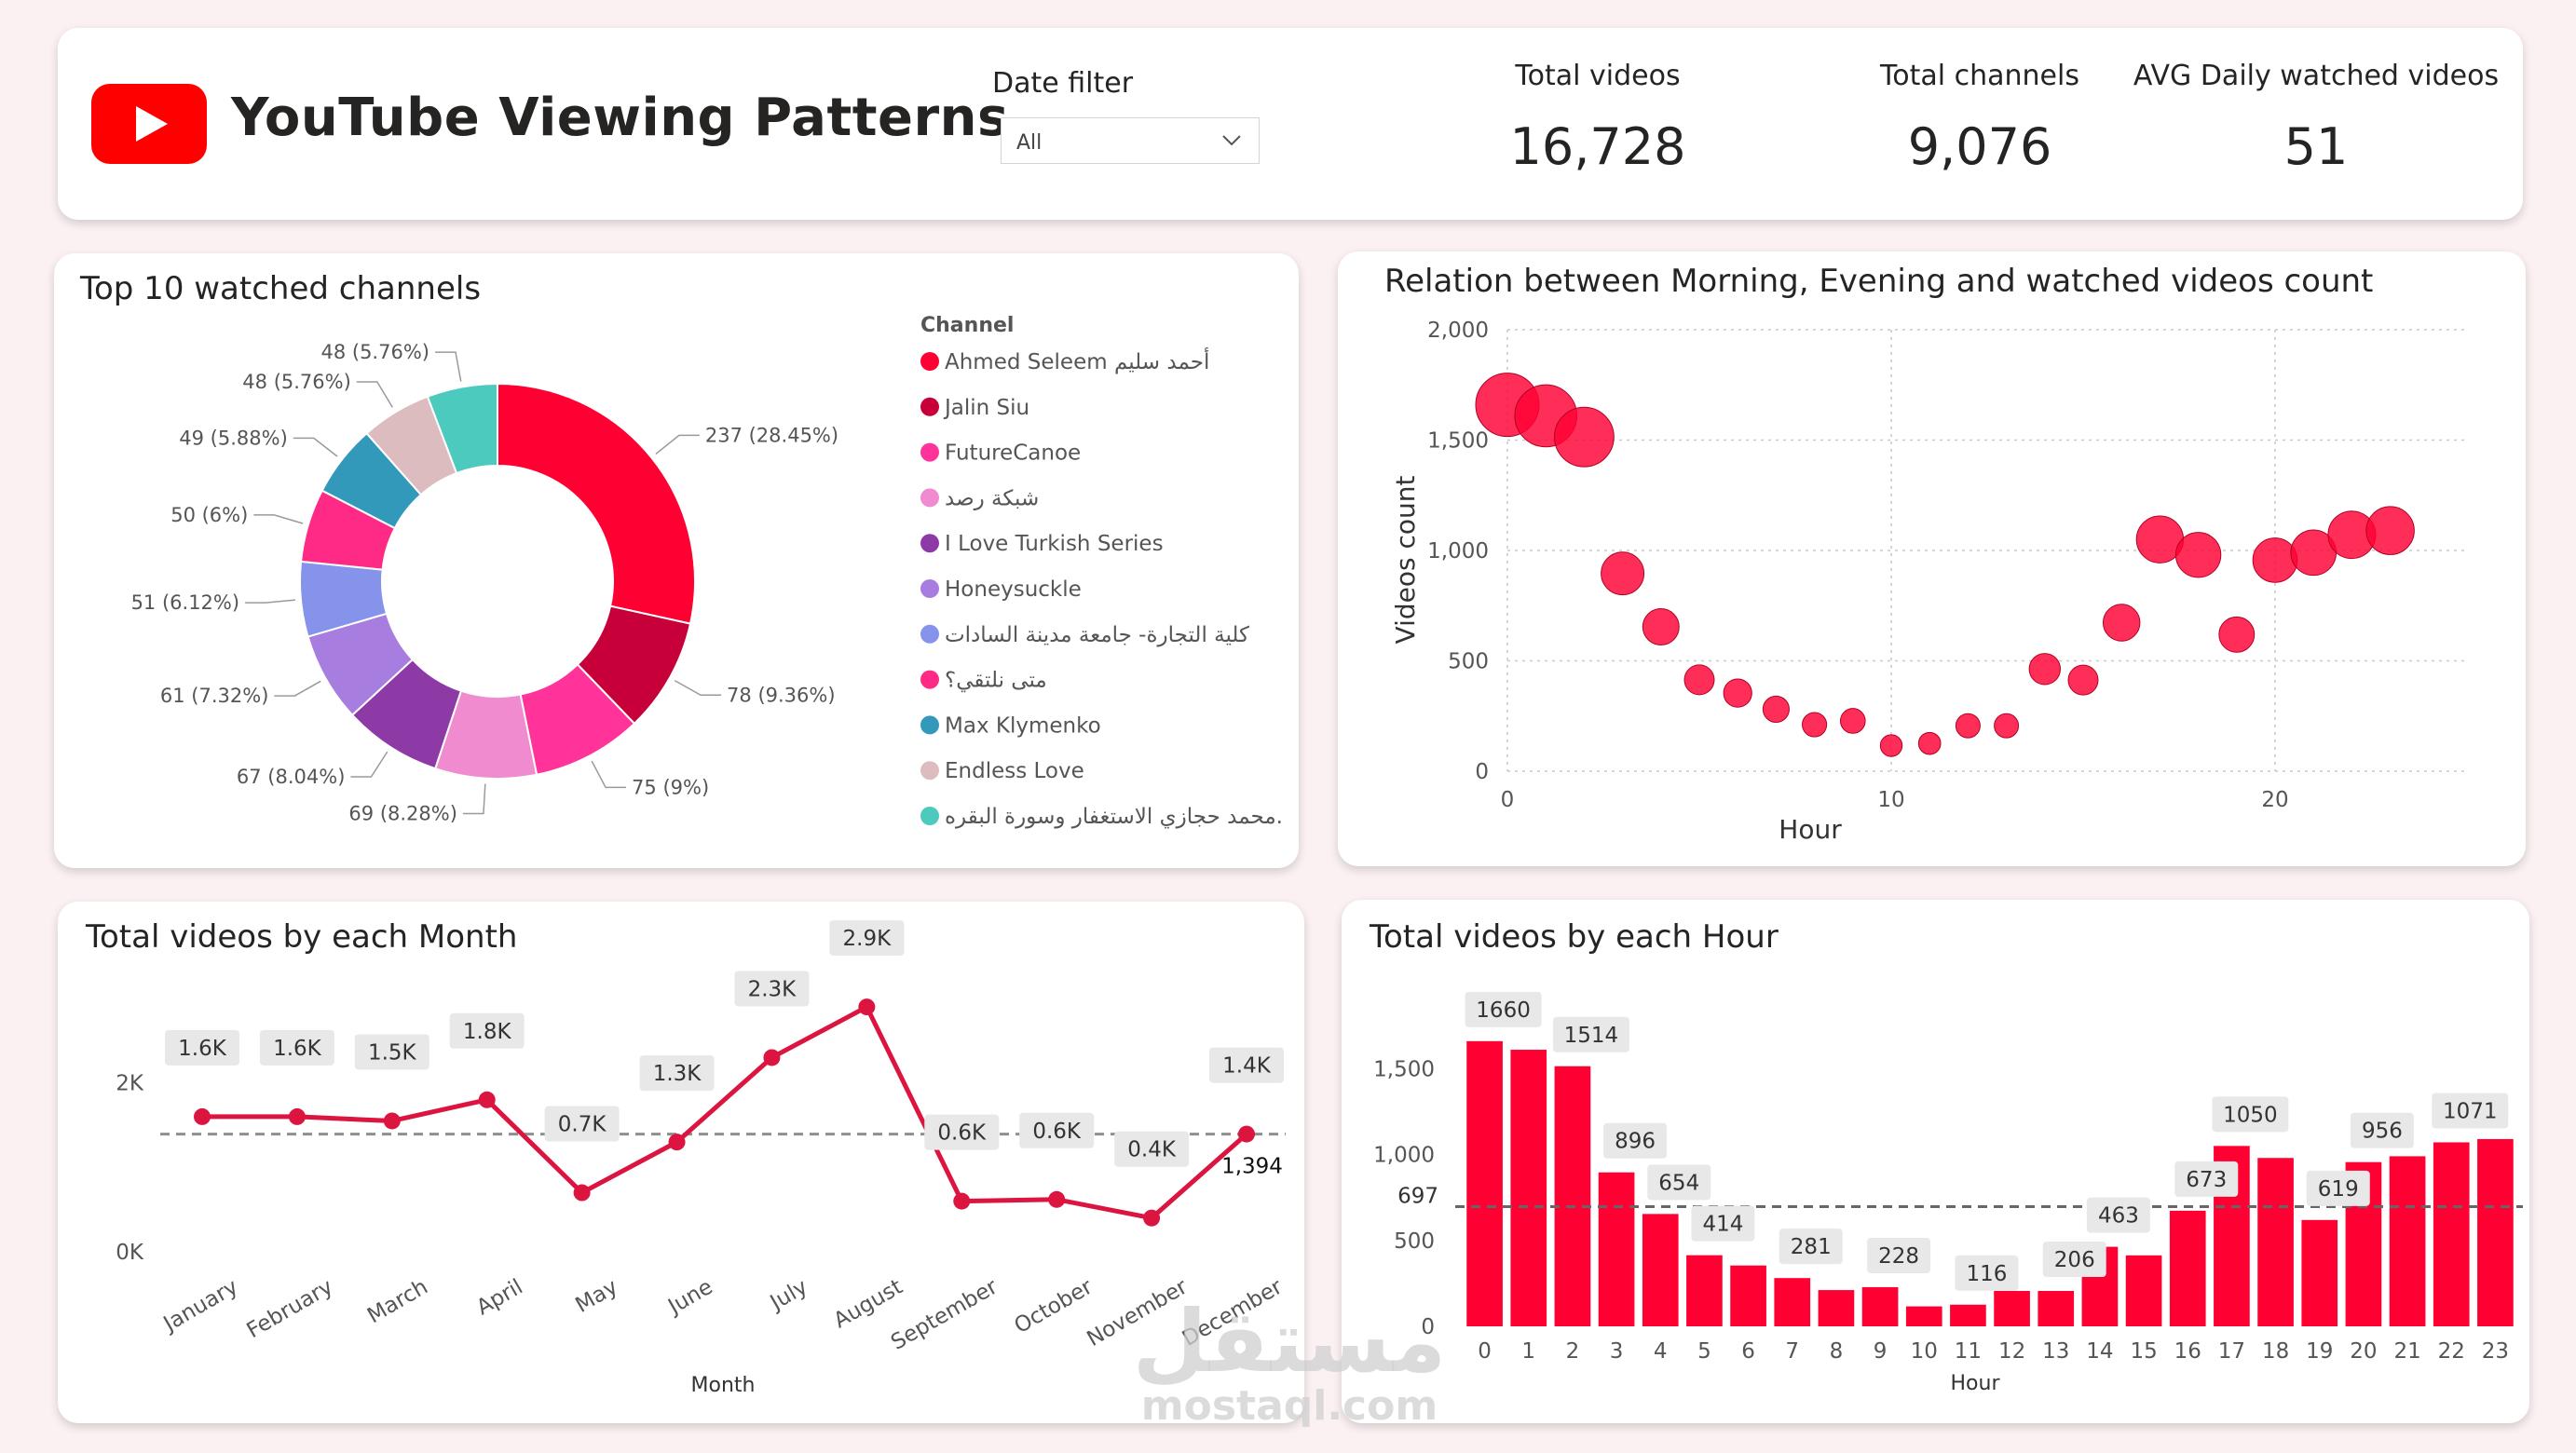 This screenshot has height=1453, width=2576. What do you see at coordinates (297, 1049) in the screenshot?
I see `month-data-label: 1.6K` at bounding box center [297, 1049].